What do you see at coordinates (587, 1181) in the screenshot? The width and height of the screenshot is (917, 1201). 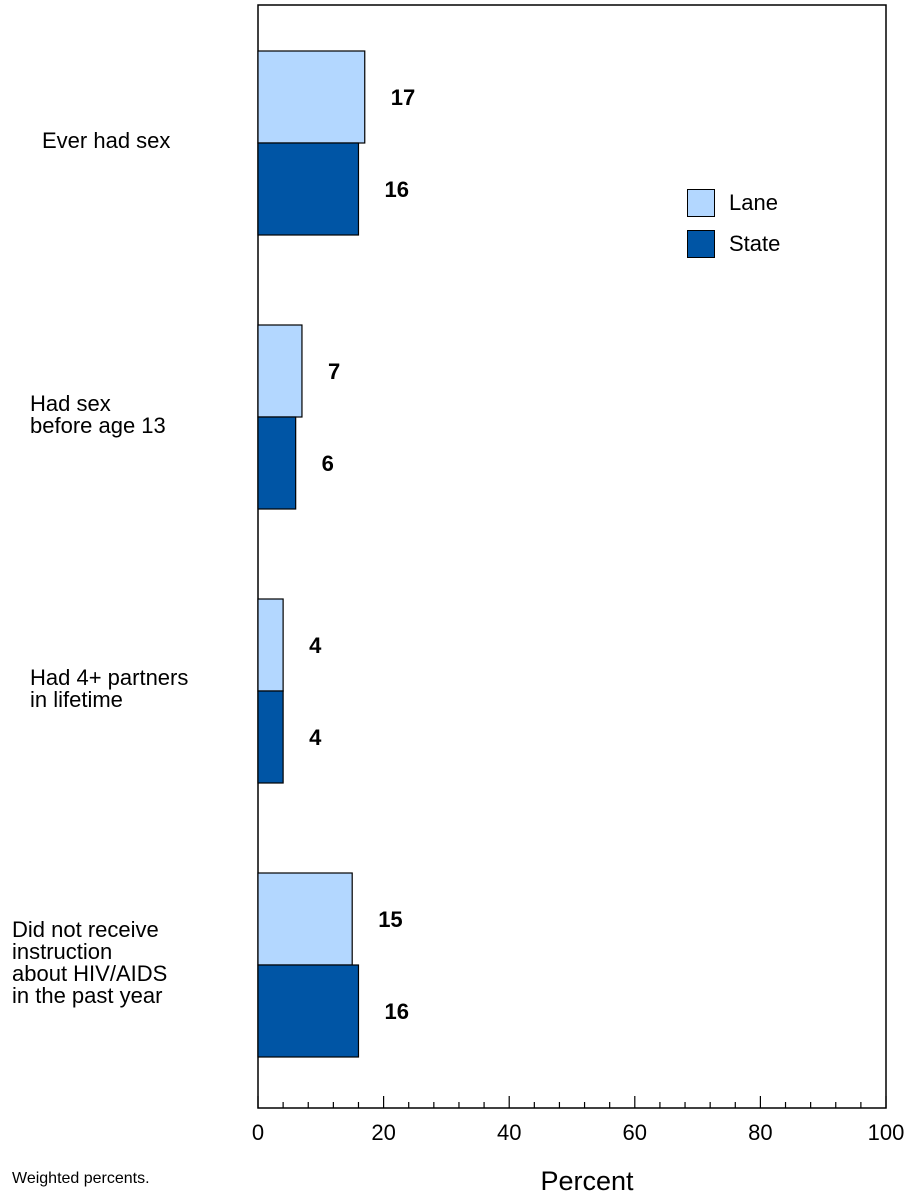 I see `x-axis-label: Percent` at bounding box center [587, 1181].